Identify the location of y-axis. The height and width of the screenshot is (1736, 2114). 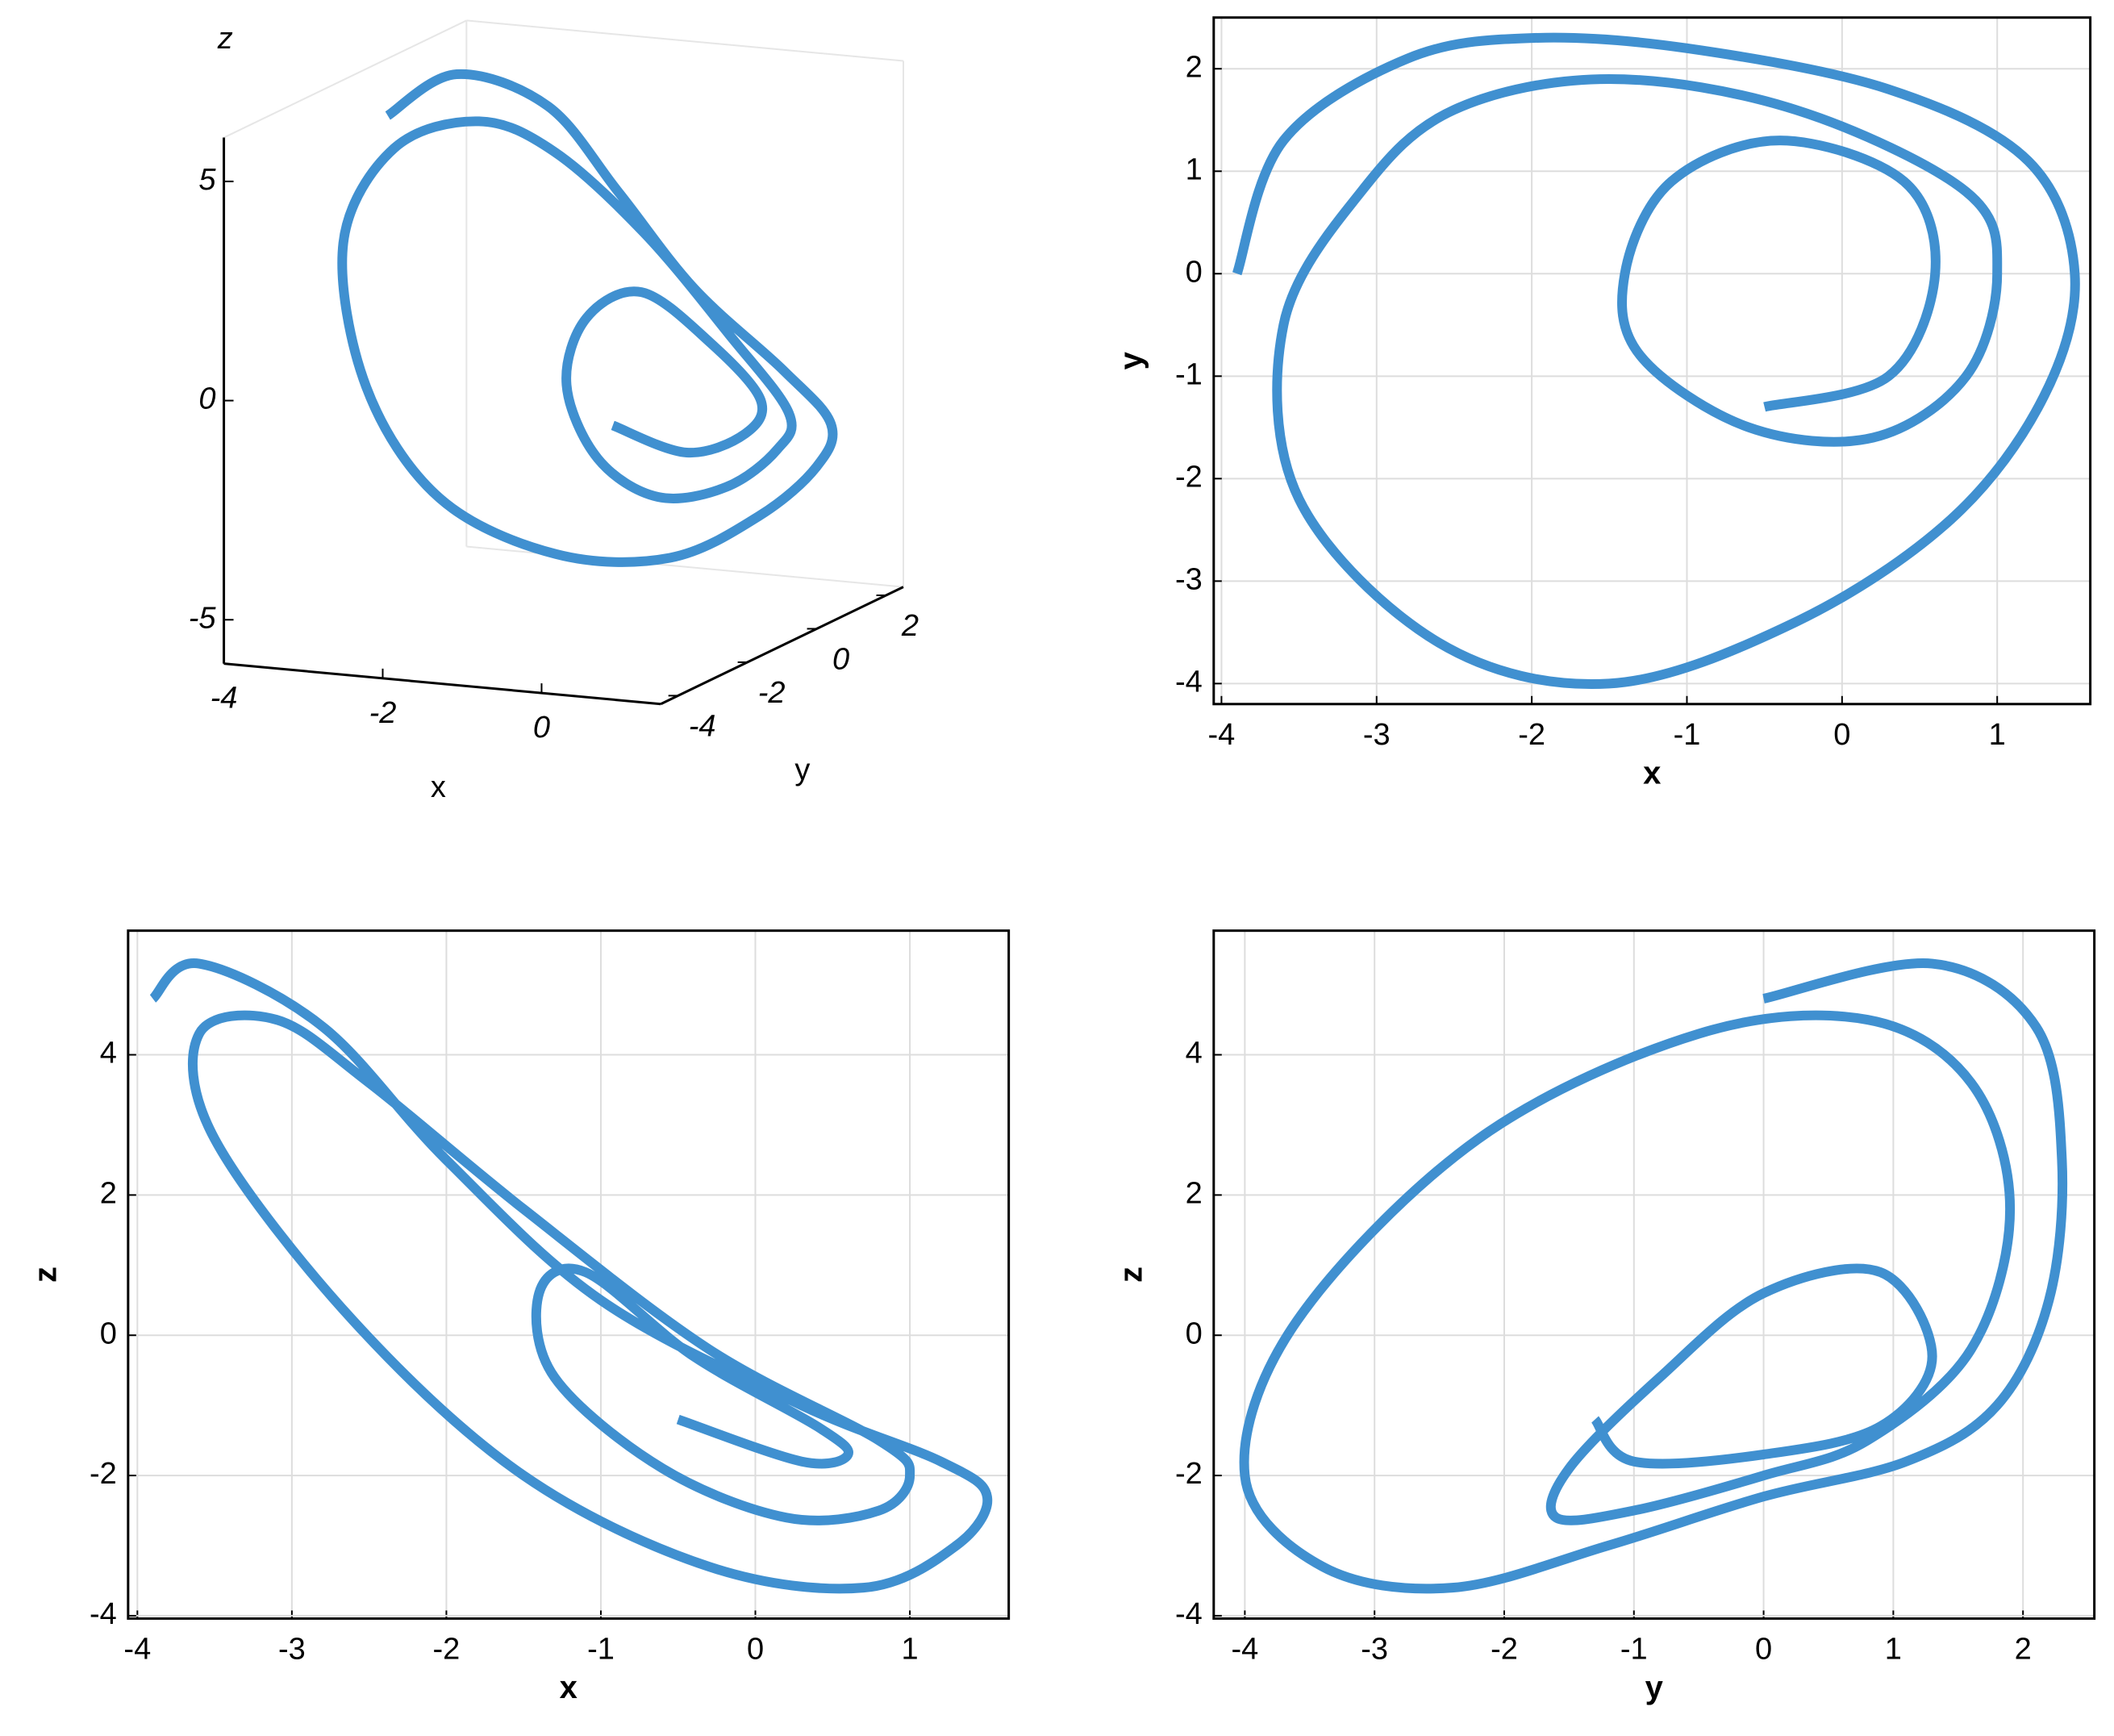
(782, 646).